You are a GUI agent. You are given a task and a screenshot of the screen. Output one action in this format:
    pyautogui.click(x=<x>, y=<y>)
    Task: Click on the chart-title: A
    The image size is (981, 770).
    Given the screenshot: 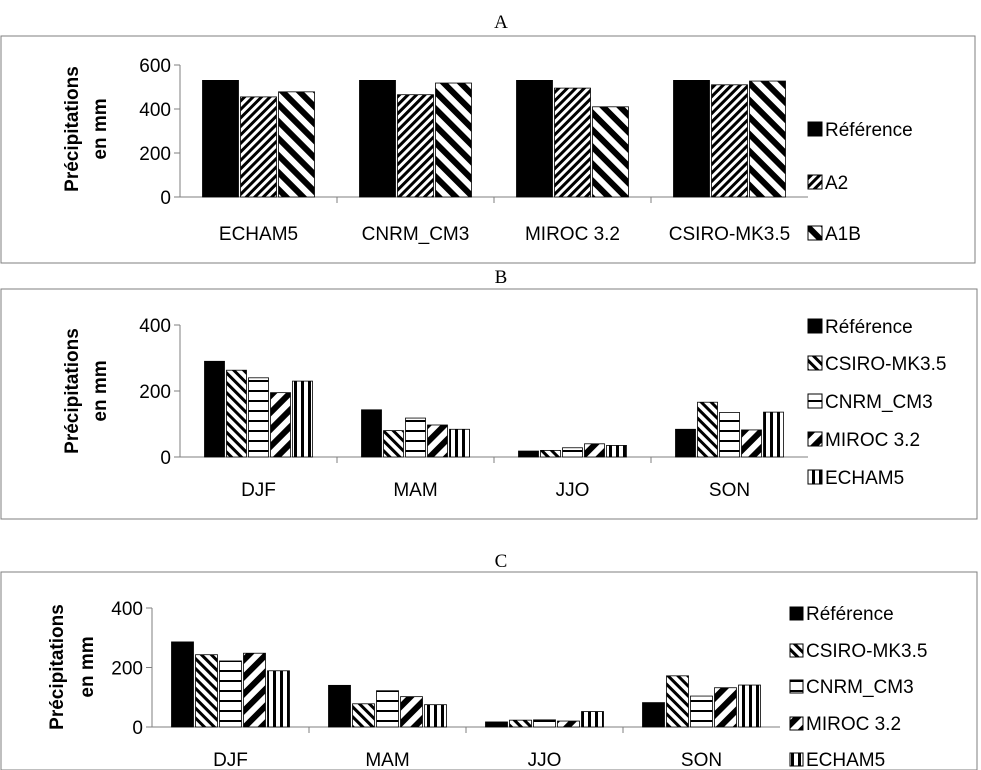 What is the action you would take?
    pyautogui.click(x=501, y=22)
    